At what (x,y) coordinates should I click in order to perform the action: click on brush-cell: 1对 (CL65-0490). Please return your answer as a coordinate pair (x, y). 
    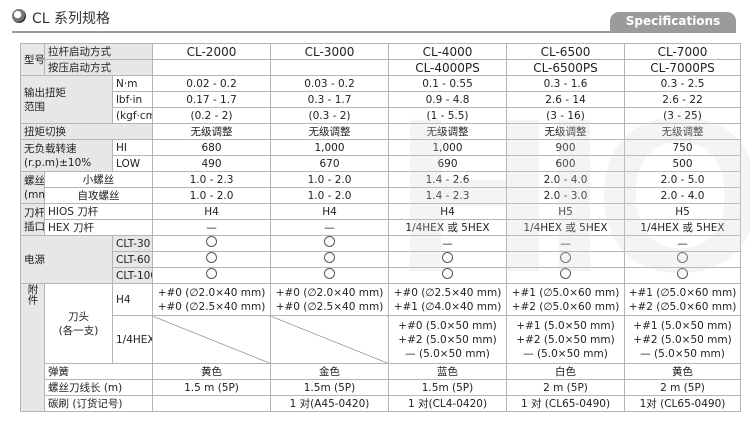
    Looking at the image, I should click on (682, 403).